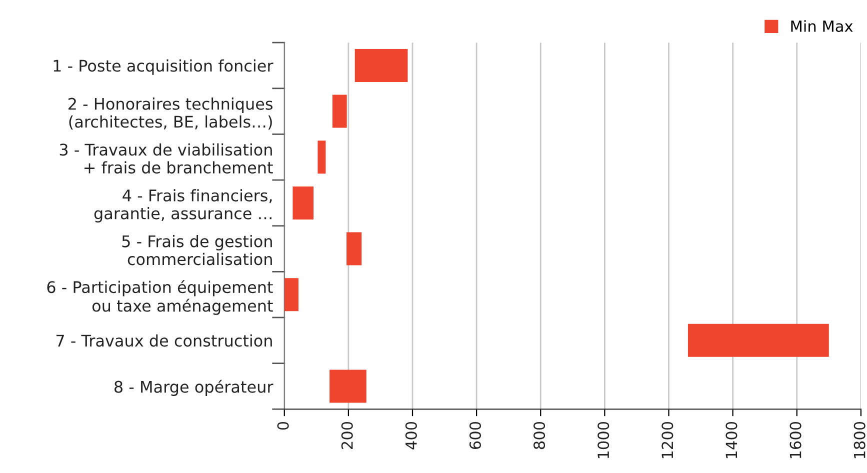  I want to click on y-tick-label: 2 - Honoraires techniques (architectes, BE, labels…), so click(170, 114).